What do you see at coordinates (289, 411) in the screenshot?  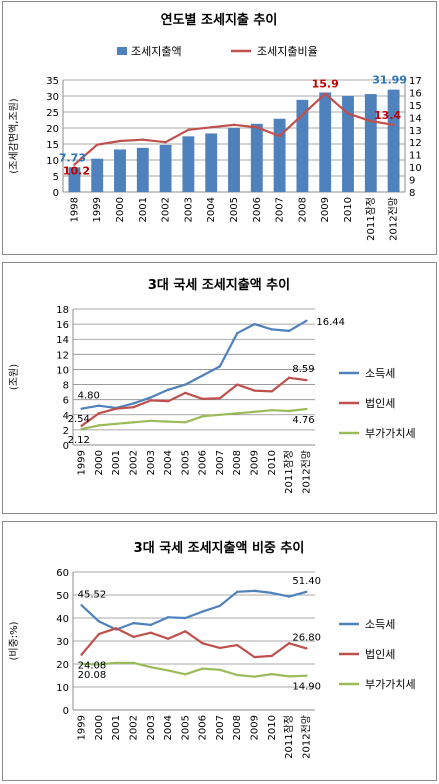 I see `point-부가가치세-2011잠정` at bounding box center [289, 411].